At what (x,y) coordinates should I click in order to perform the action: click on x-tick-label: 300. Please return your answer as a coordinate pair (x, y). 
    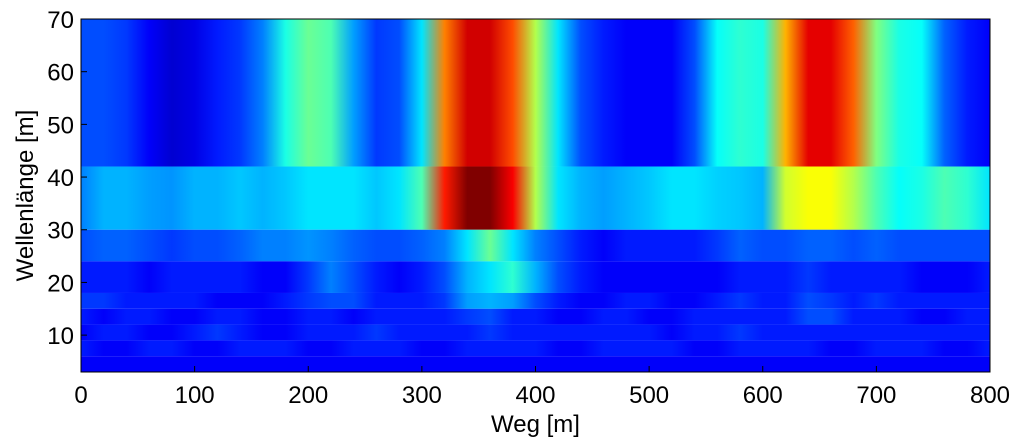
    Looking at the image, I should click on (422, 395).